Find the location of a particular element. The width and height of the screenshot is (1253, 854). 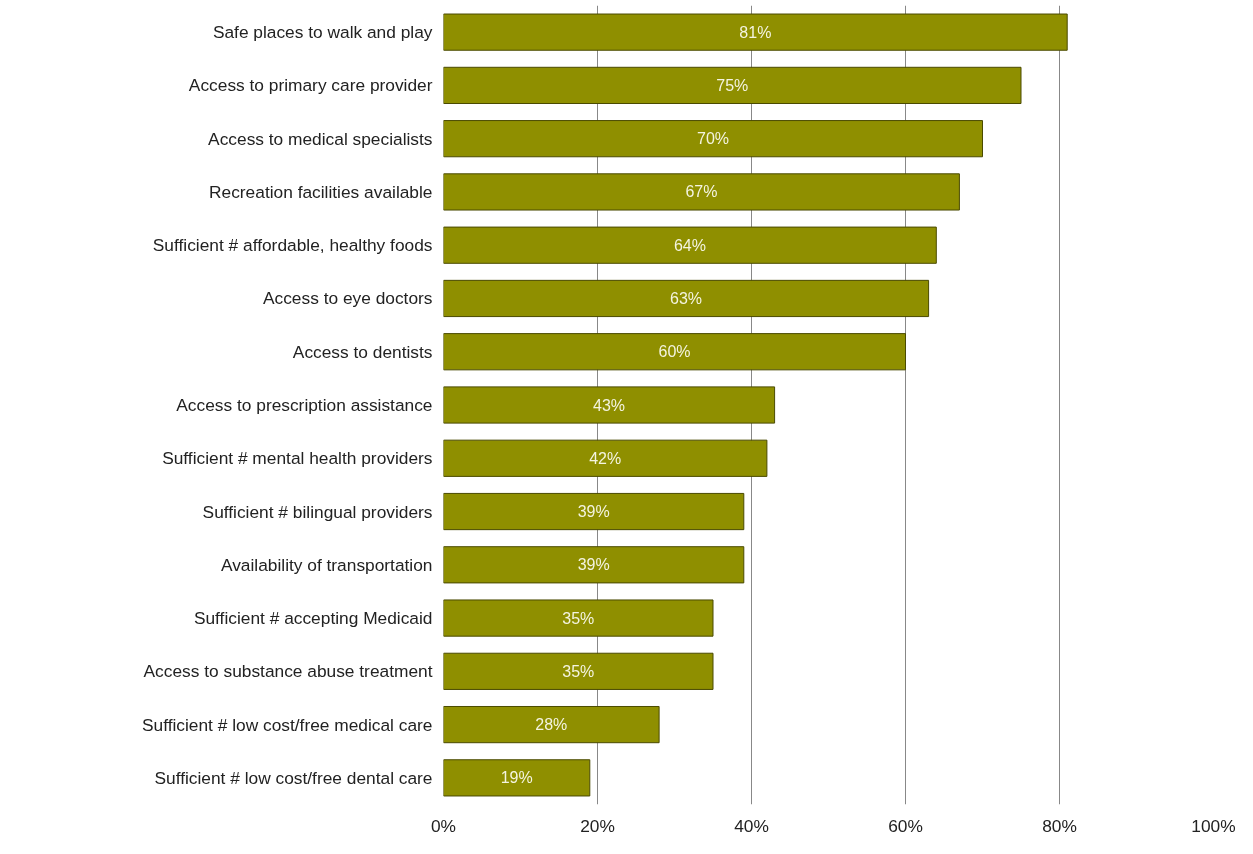

data-label: 42% is located at coordinates (605, 458).